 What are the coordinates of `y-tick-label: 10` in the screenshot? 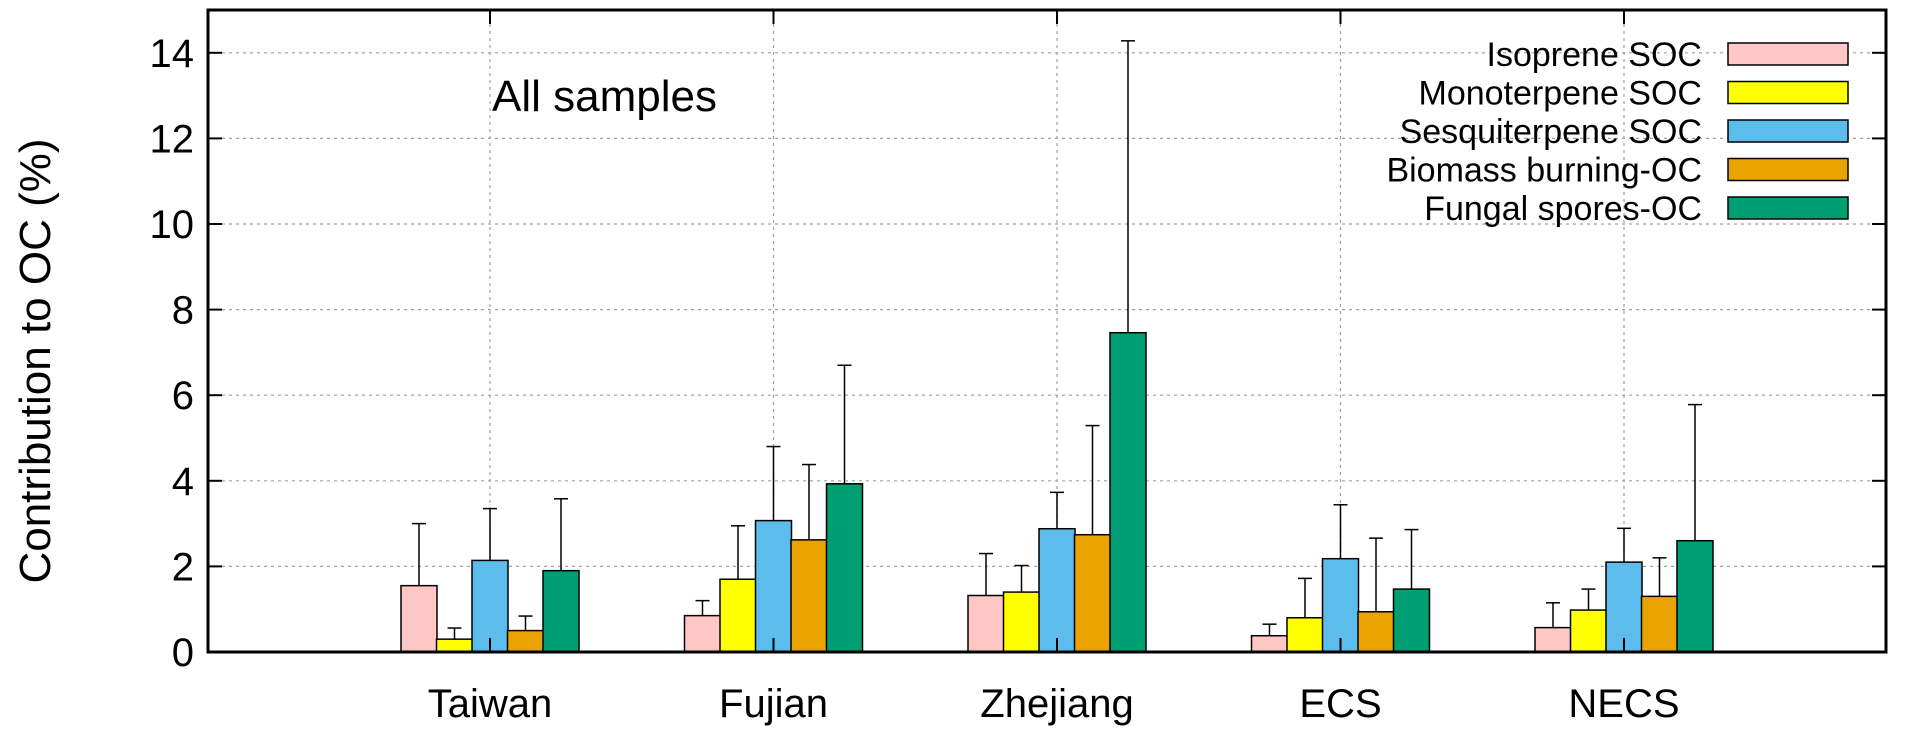 It's located at (172, 225).